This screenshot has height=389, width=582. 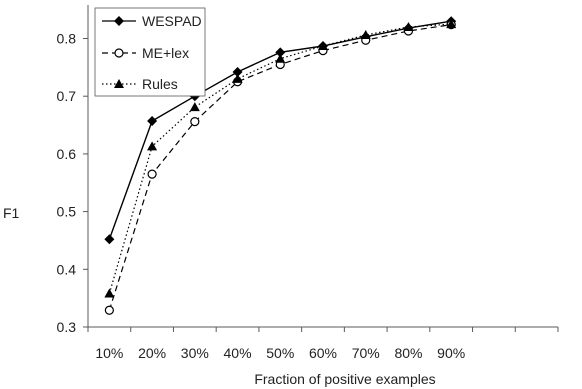 I want to click on y-tick-label: 0.7, so click(x=67, y=96).